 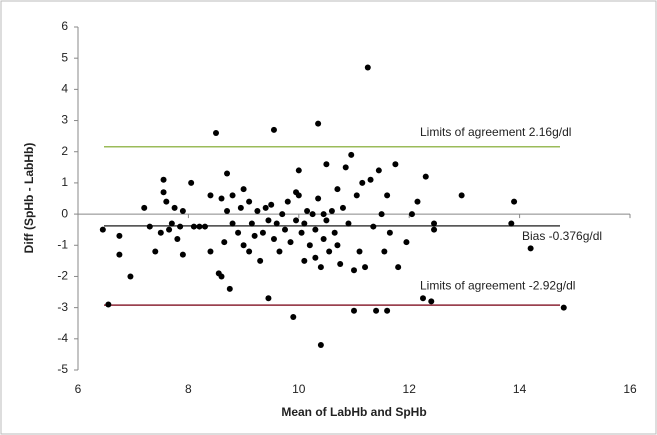 What do you see at coordinates (62, 307) in the screenshot?
I see `y-tick-label: -3` at bounding box center [62, 307].